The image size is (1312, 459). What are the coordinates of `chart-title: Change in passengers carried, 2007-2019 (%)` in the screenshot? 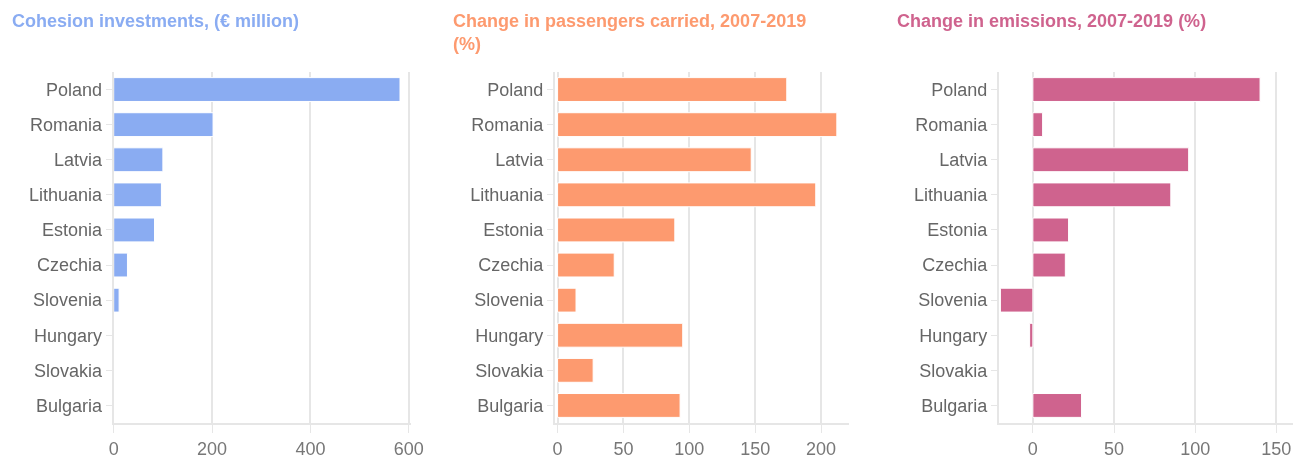 It's located at (630, 33).